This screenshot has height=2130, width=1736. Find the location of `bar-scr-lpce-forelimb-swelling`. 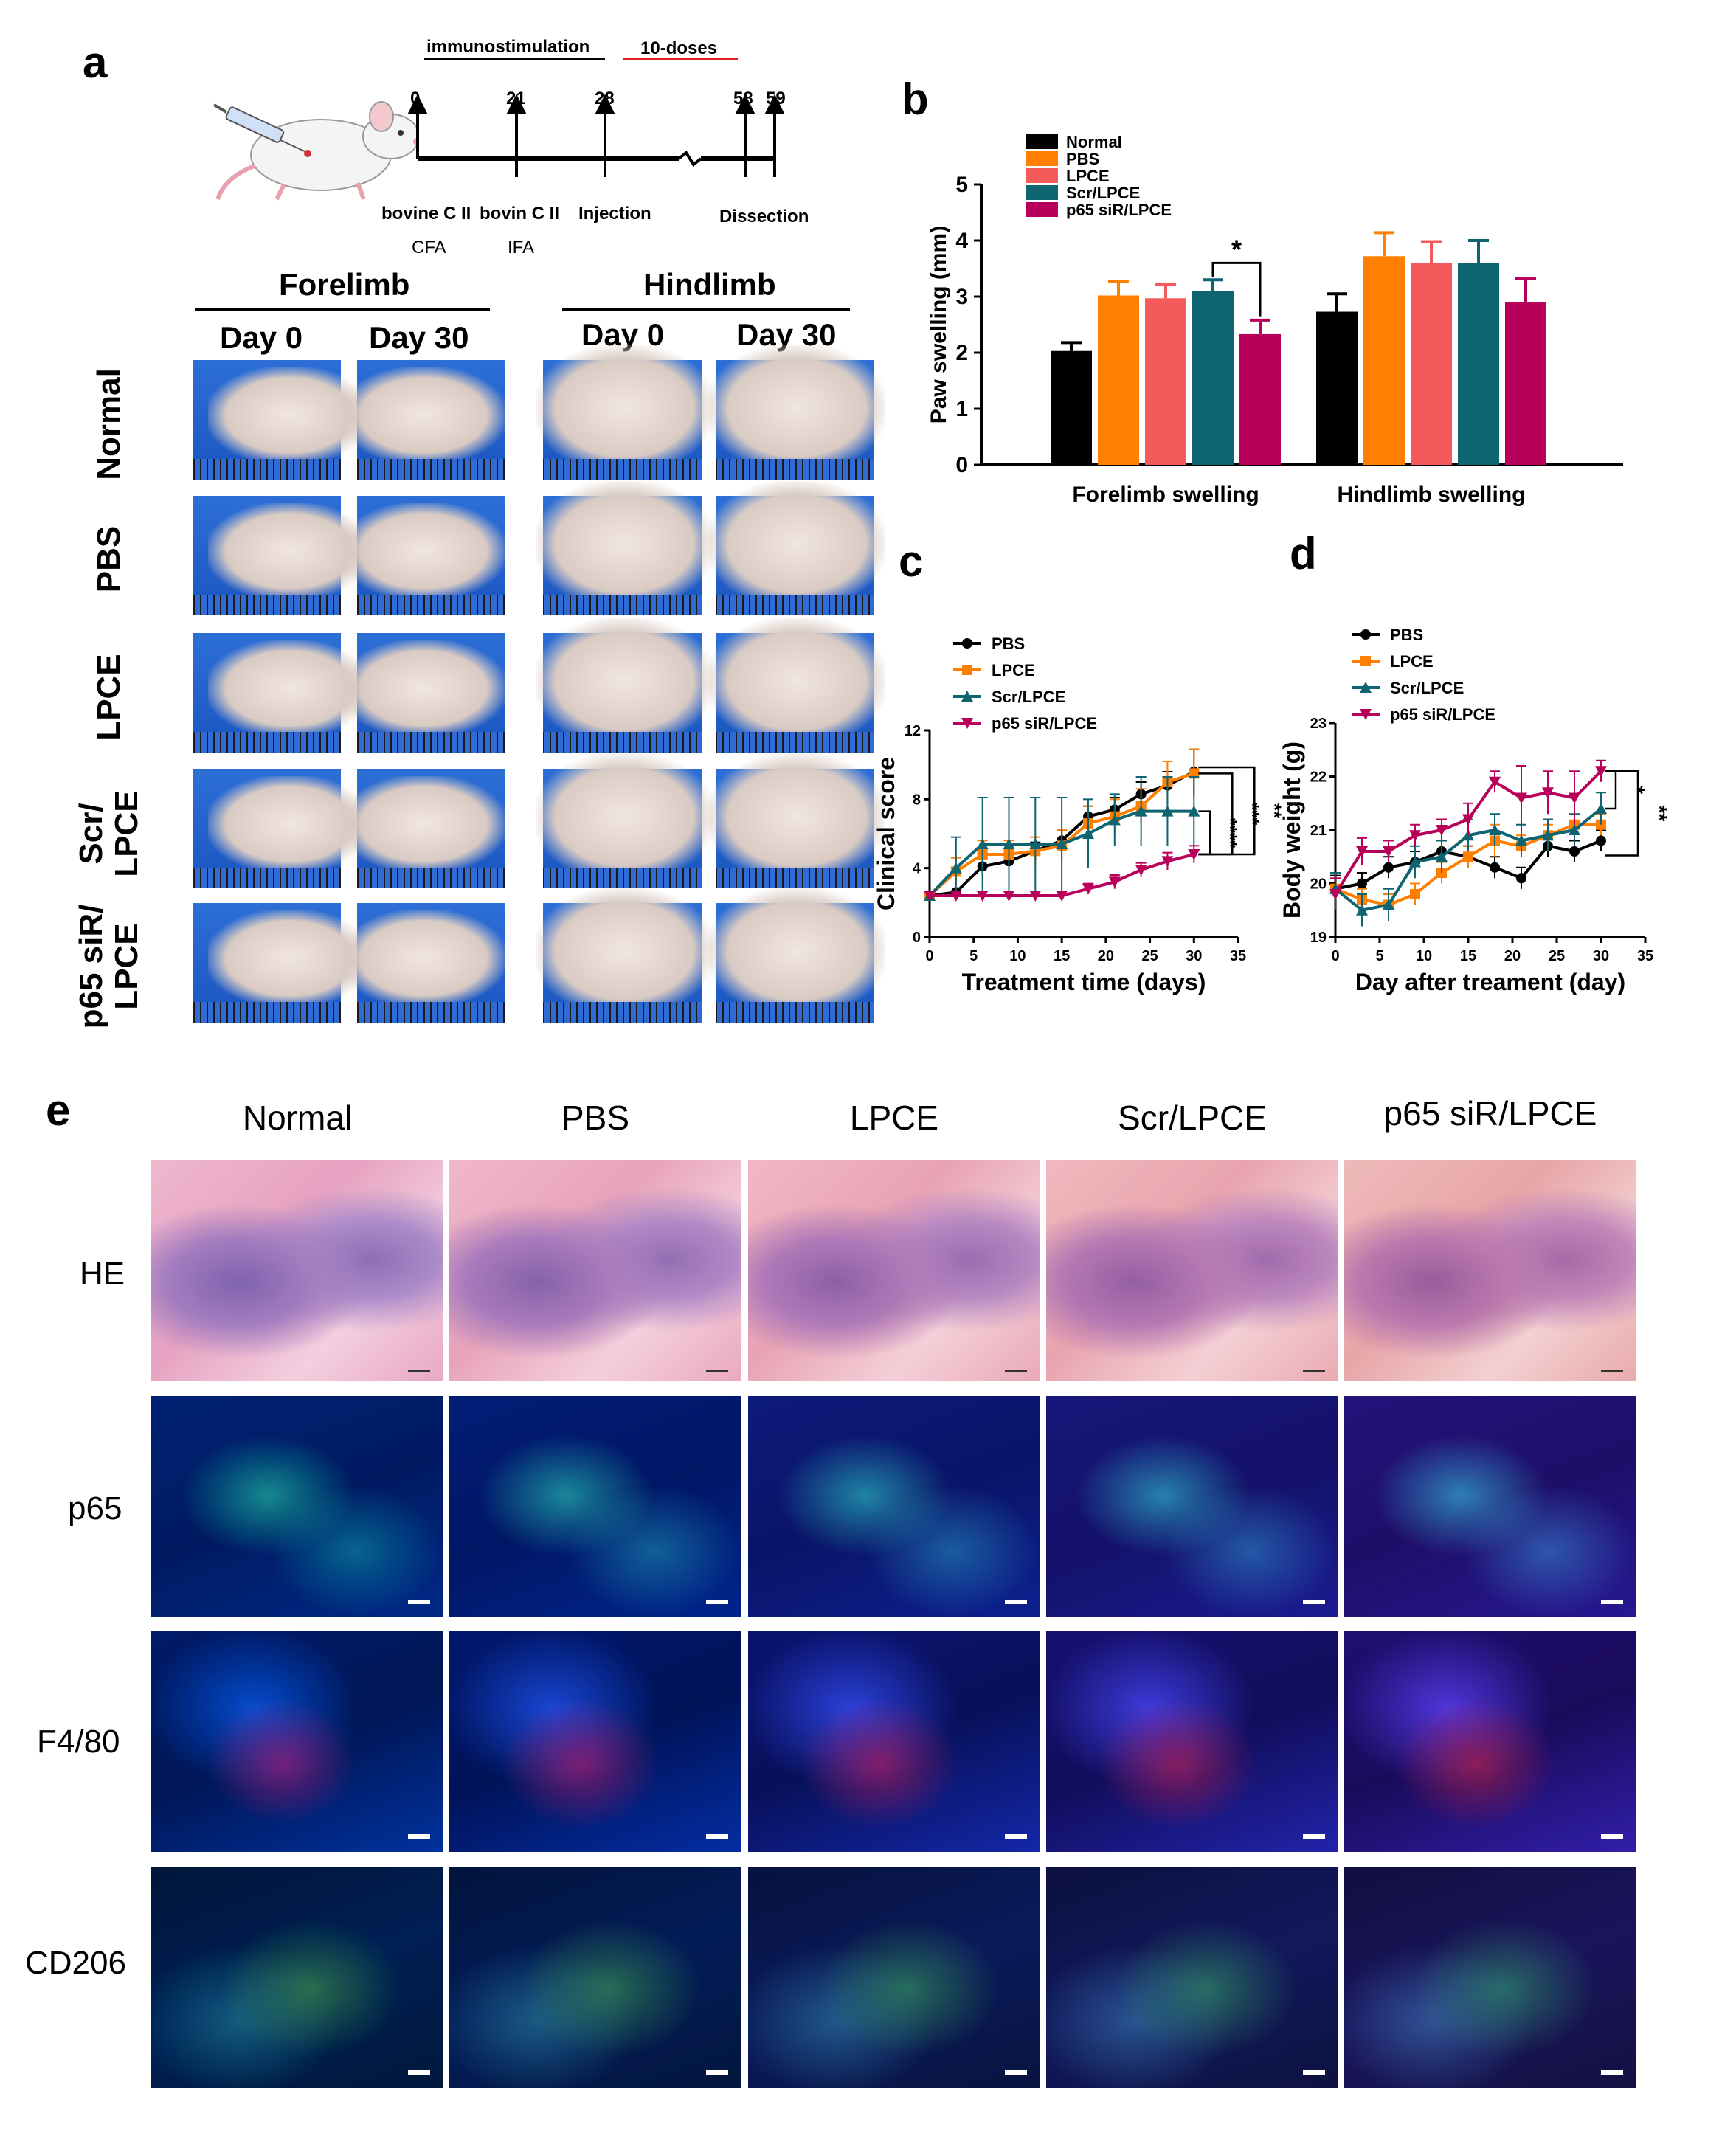

bar-scr-lpce-forelimb-swelling is located at coordinates (1213, 378).